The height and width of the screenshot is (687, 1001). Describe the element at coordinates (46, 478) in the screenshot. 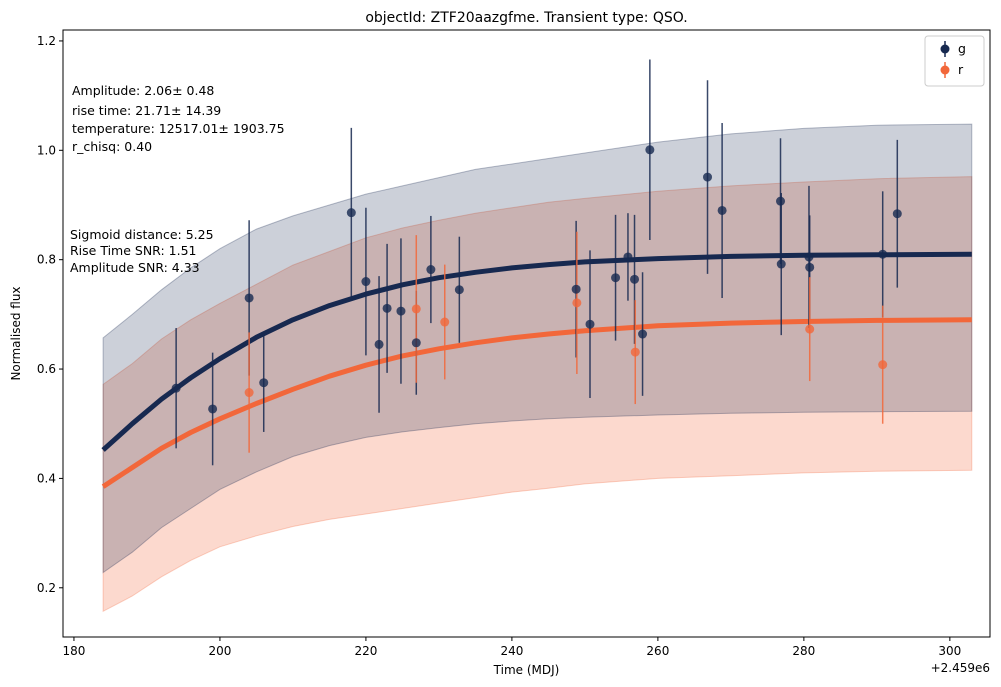

I see `y-tick-label: 0.4` at that location.